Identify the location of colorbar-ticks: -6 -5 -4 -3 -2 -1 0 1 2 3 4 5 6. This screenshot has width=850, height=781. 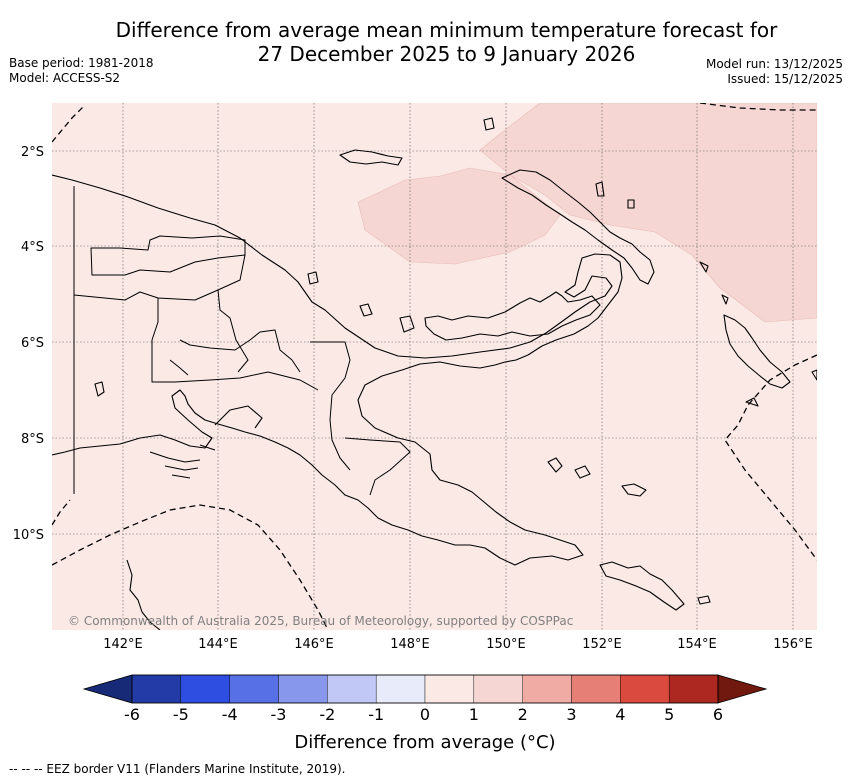
(423, 714).